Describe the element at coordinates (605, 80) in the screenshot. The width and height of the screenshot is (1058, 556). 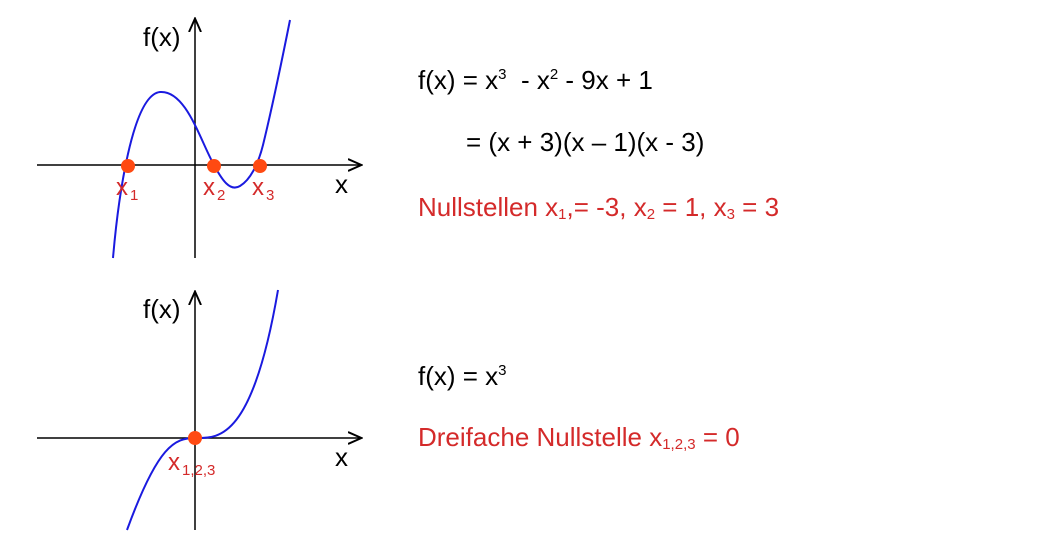
I see `equation-text: - 9x + 1` at that location.